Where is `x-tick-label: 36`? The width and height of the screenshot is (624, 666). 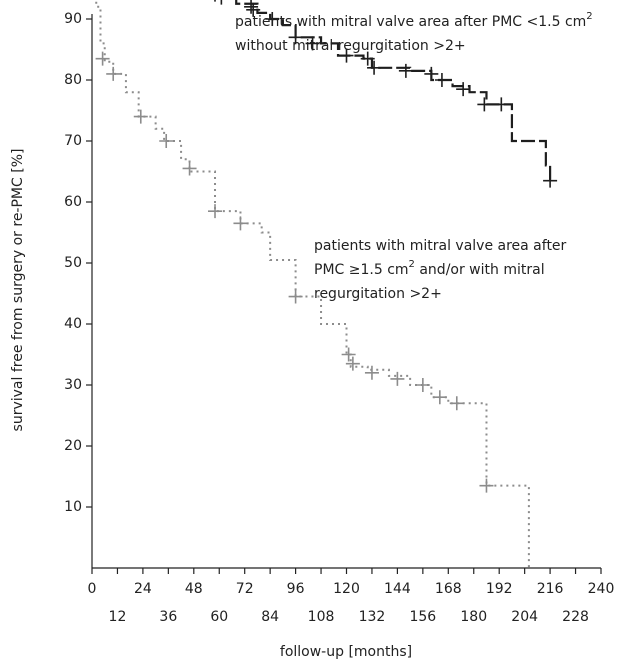
x-tick-label: 36 is located at coordinates (168, 617).